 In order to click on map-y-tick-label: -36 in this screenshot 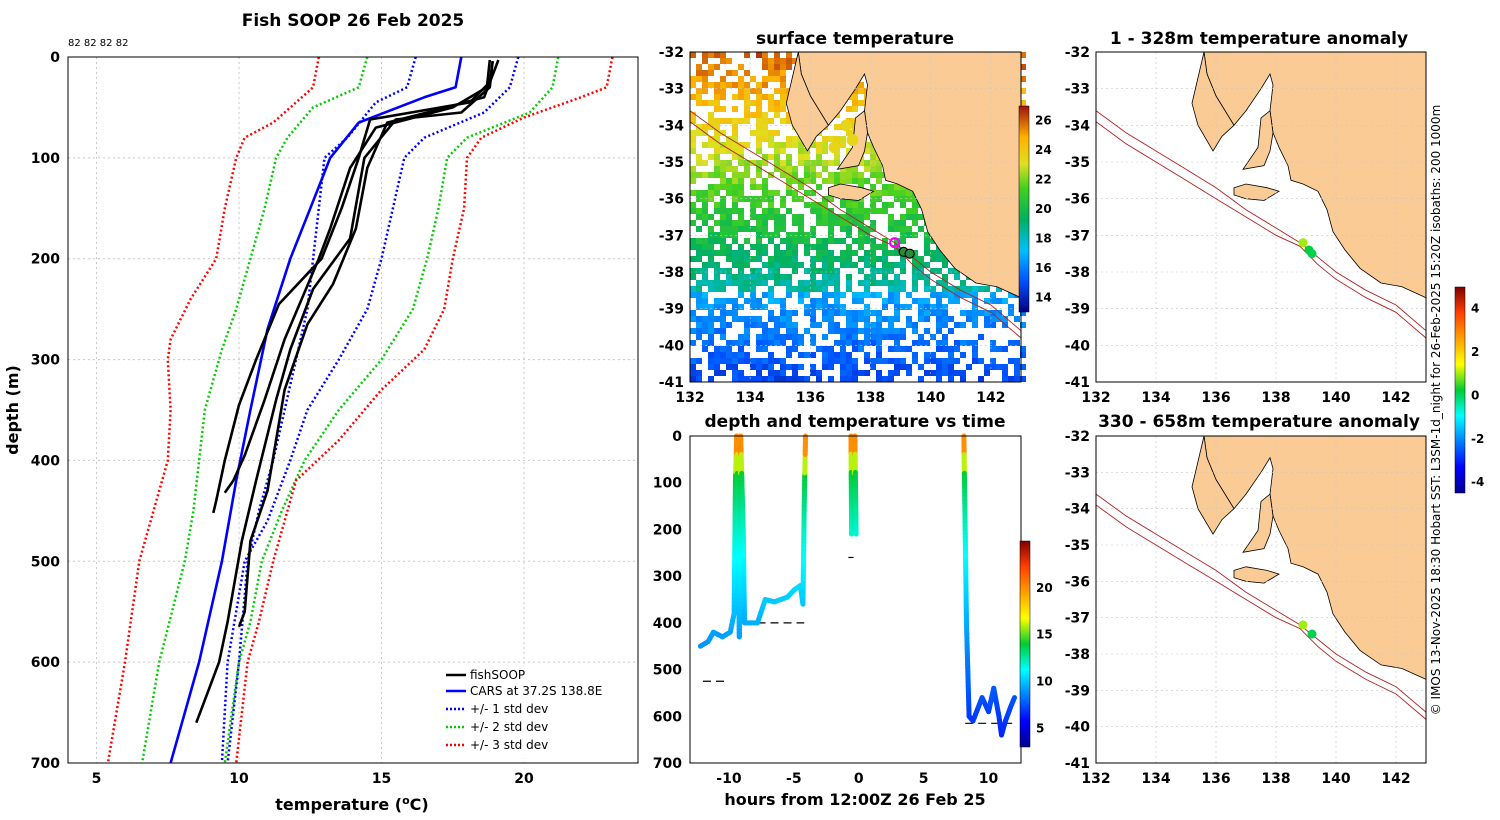, I will do `click(671, 200)`.